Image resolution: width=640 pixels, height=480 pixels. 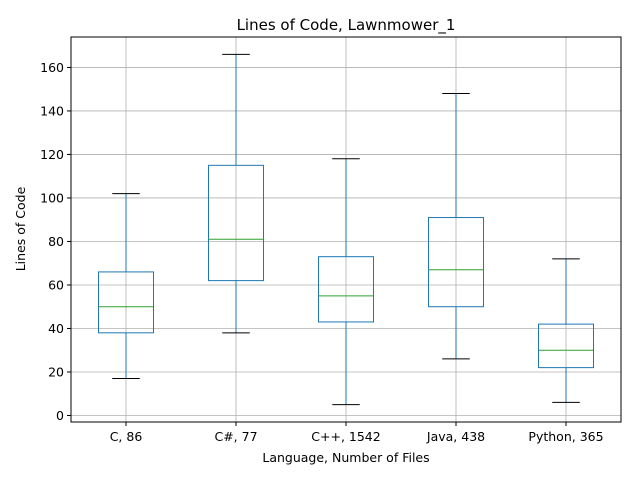 I want to click on chart-title: Lines of Code, Lawnmower_1, so click(x=346, y=25).